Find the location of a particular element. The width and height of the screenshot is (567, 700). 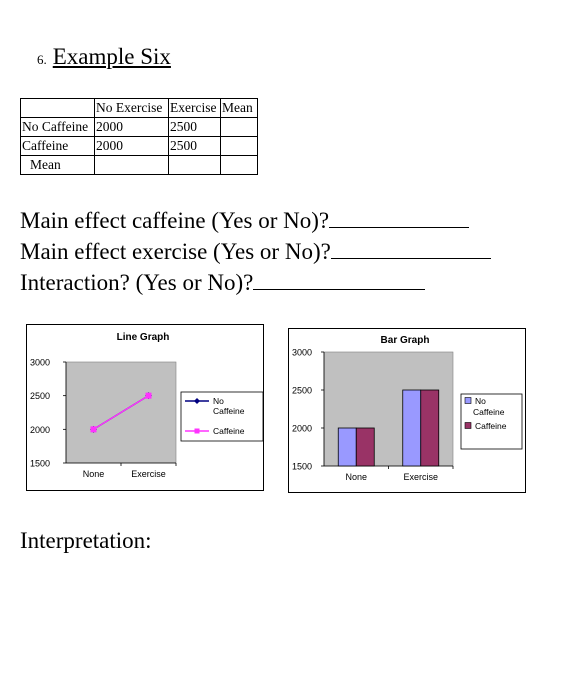

heading: 6. Example Six is located at coordinates (104, 57).